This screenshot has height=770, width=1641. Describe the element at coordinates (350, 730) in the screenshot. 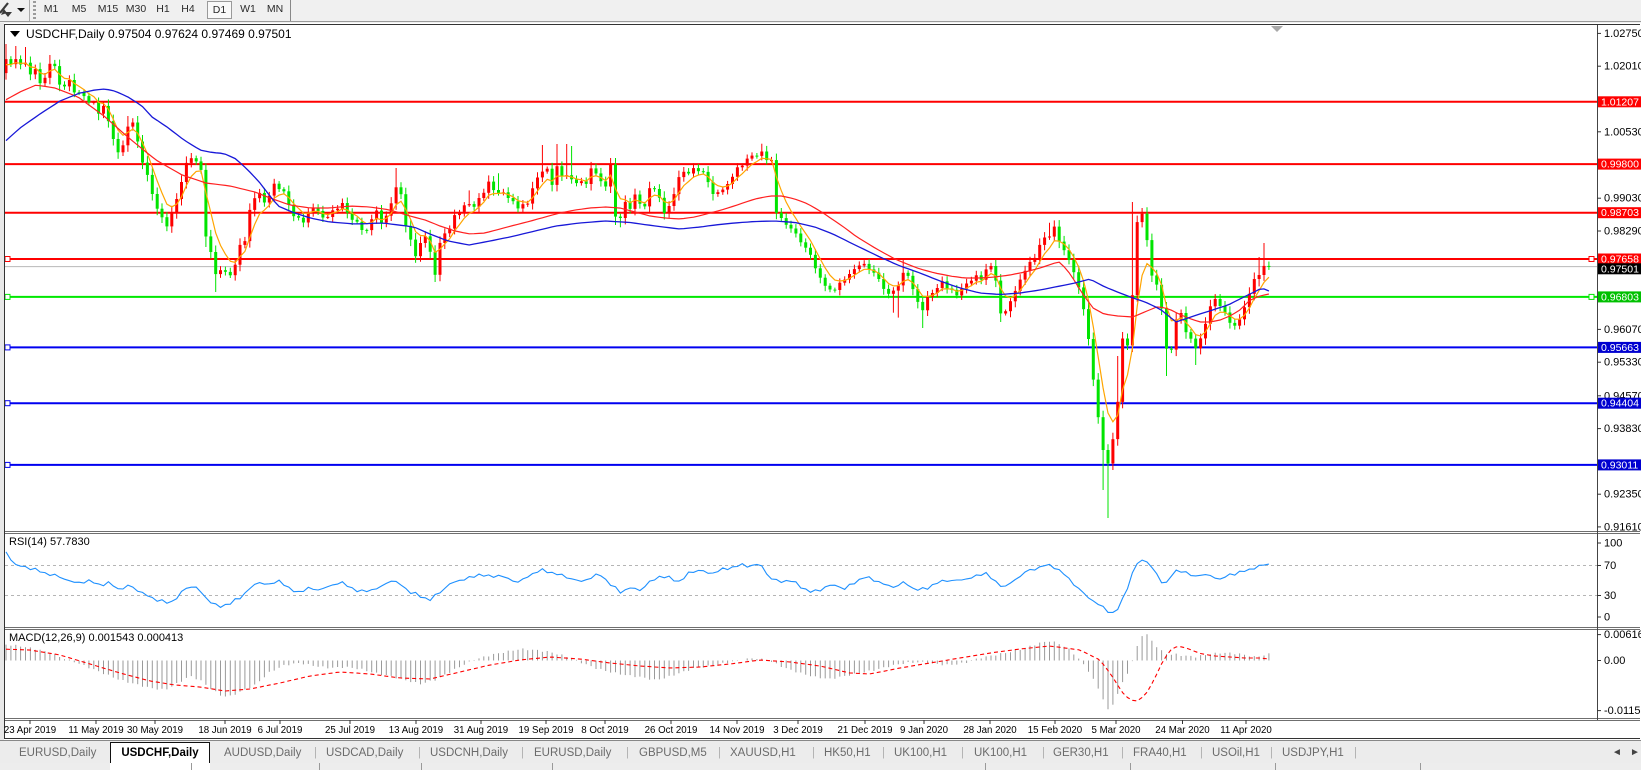

I see `svg-text: 25 Jul 2019` at that location.